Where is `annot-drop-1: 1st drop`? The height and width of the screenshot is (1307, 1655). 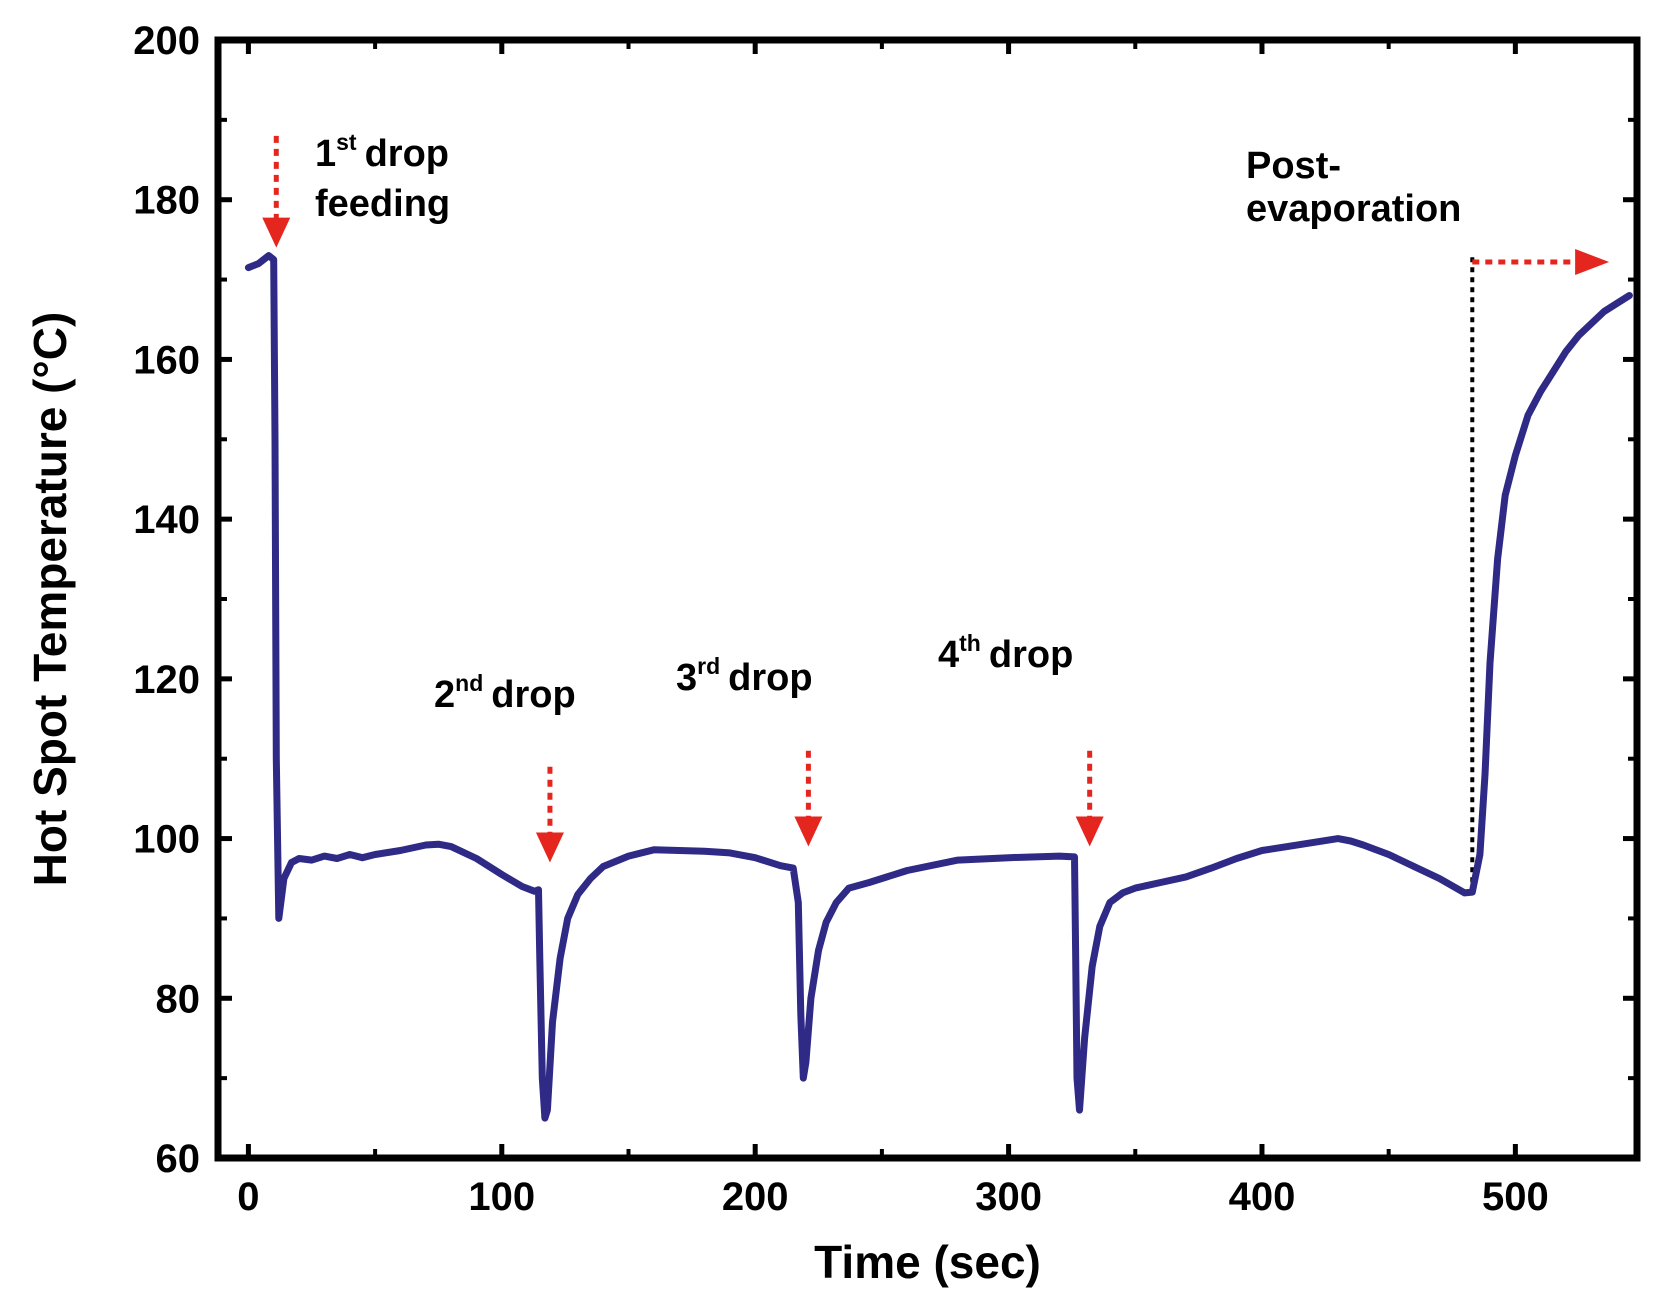 annot-drop-1: 1st drop is located at coordinates (382, 152).